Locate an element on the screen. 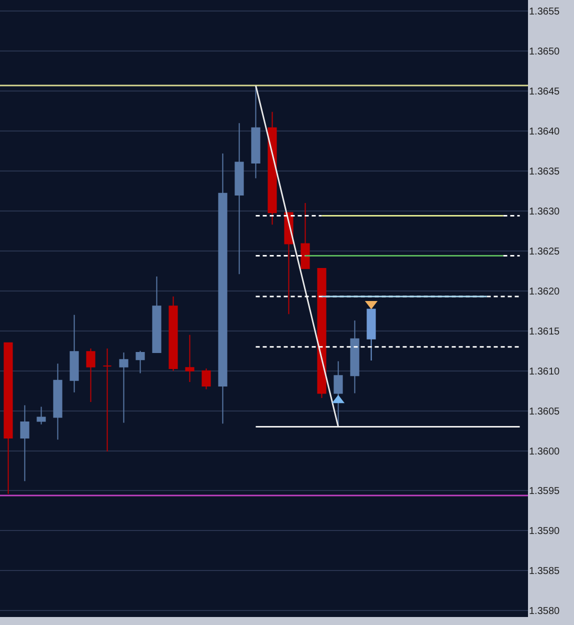 The height and width of the screenshot is (625, 574). y-tick-label: 1.3620 is located at coordinates (544, 292).